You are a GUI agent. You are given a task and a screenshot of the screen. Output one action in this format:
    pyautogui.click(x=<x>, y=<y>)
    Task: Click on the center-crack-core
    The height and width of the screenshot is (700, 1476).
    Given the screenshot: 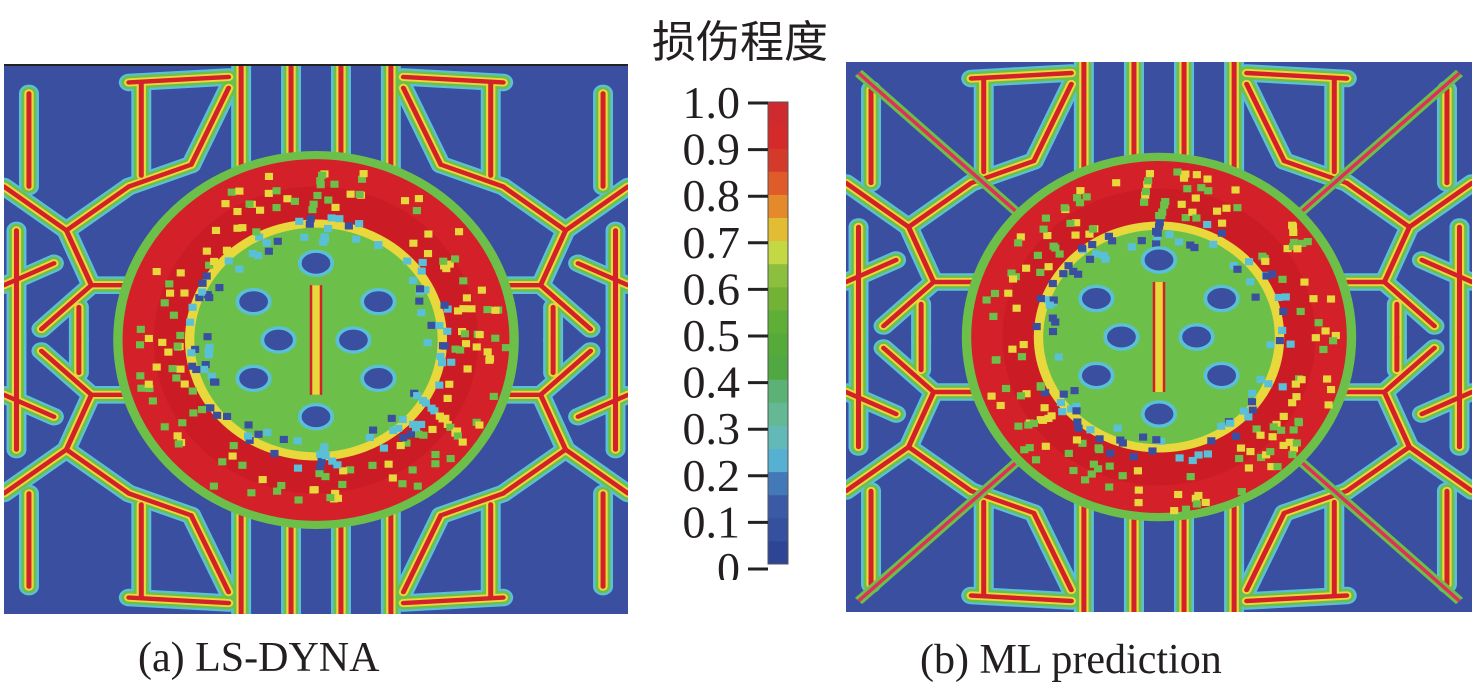 What is the action you would take?
    pyautogui.click(x=316, y=340)
    